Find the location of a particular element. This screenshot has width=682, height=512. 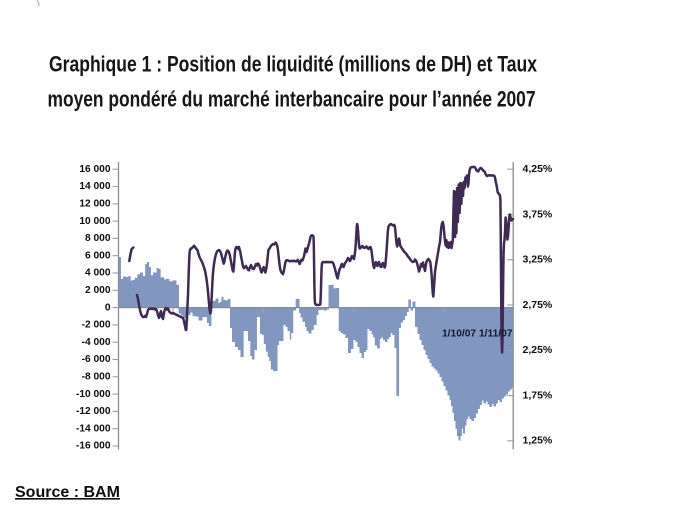

svg-text: 12 000 is located at coordinates (94, 203).